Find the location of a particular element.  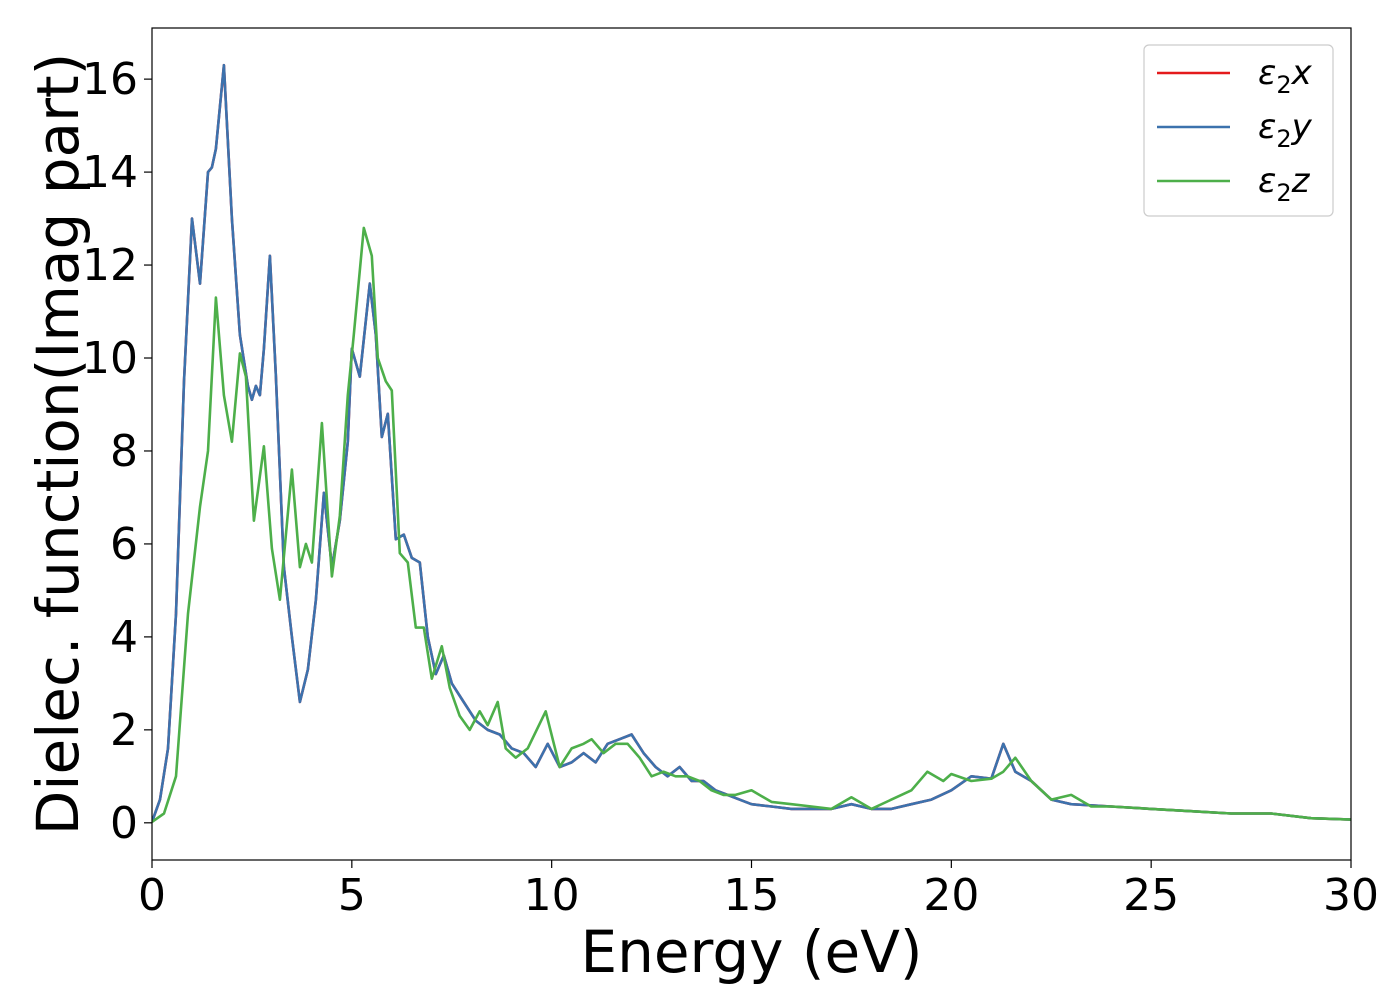

x-tick-label: 25 is located at coordinates (1151, 895).